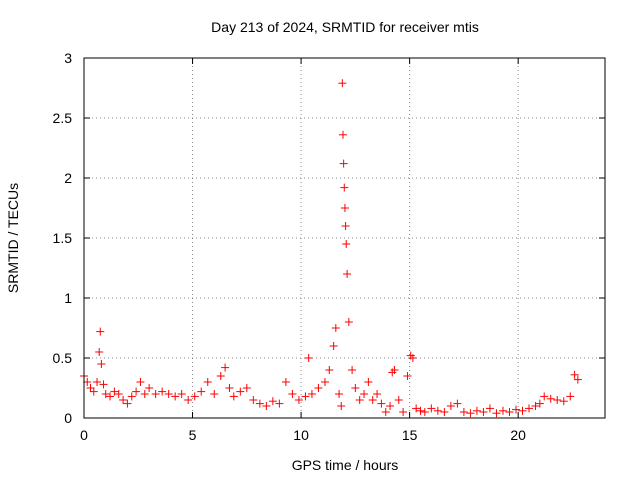  Describe the element at coordinates (518, 435) in the screenshot. I see `x-tick-label: 20` at that location.